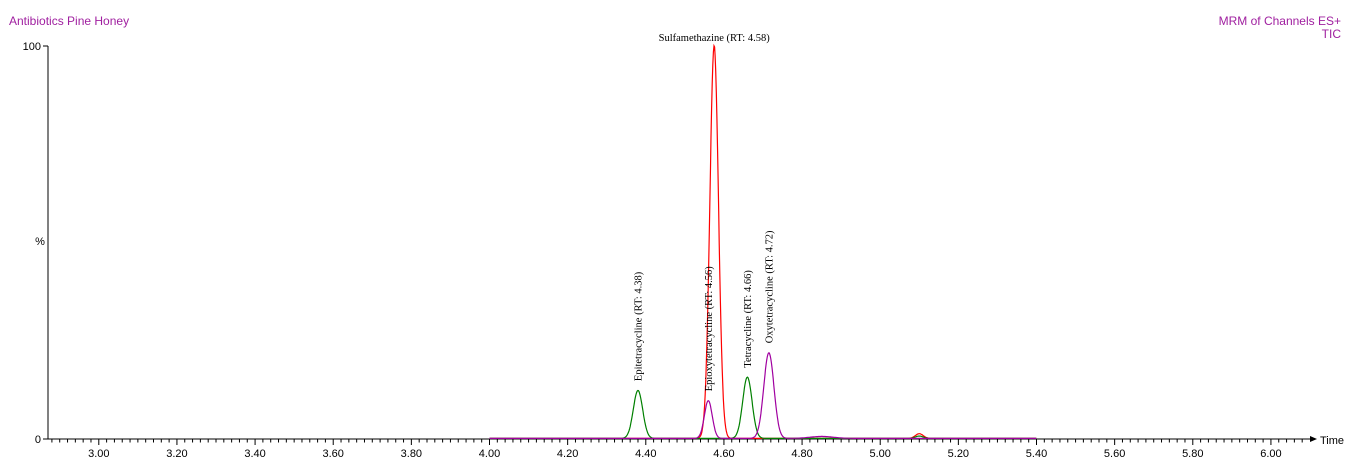 This screenshot has width=1349, height=459. I want to click on x-tick-label: 3.60, so click(333, 453).